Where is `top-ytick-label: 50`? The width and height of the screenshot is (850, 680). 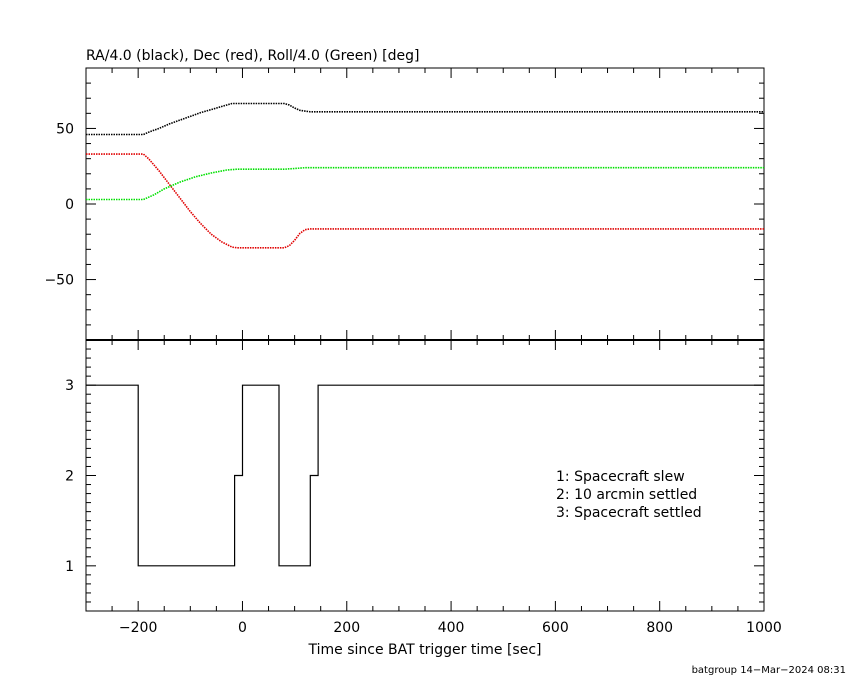 top-ytick-label: 50 is located at coordinates (65, 129).